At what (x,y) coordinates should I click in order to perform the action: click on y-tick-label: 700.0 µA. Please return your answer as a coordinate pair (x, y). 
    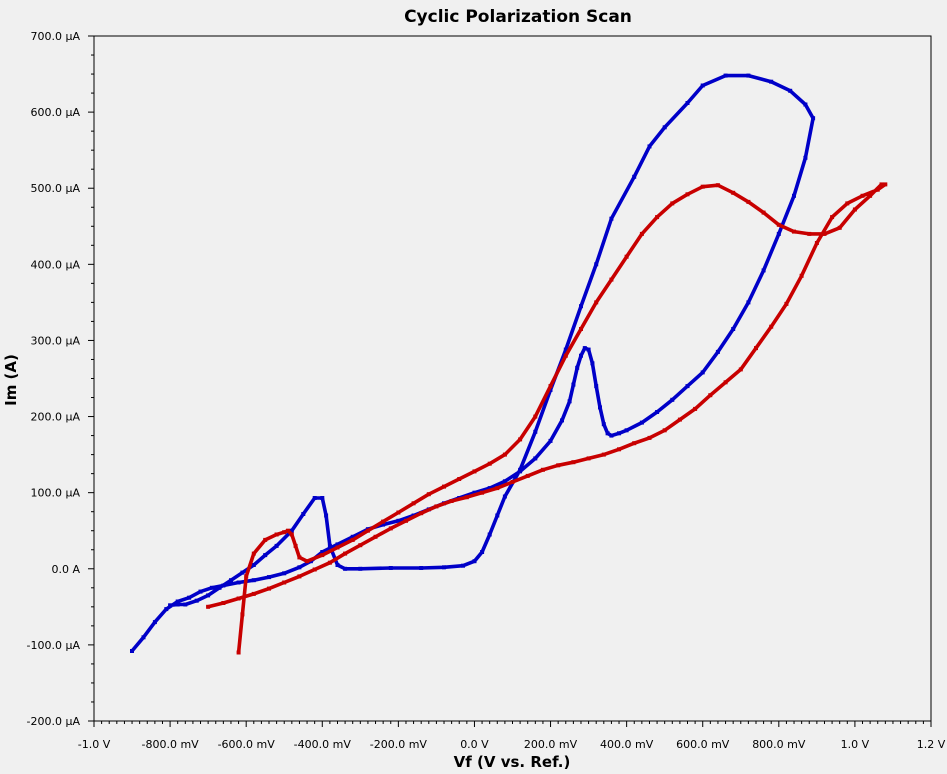
    Looking at the image, I should click on (55, 36).